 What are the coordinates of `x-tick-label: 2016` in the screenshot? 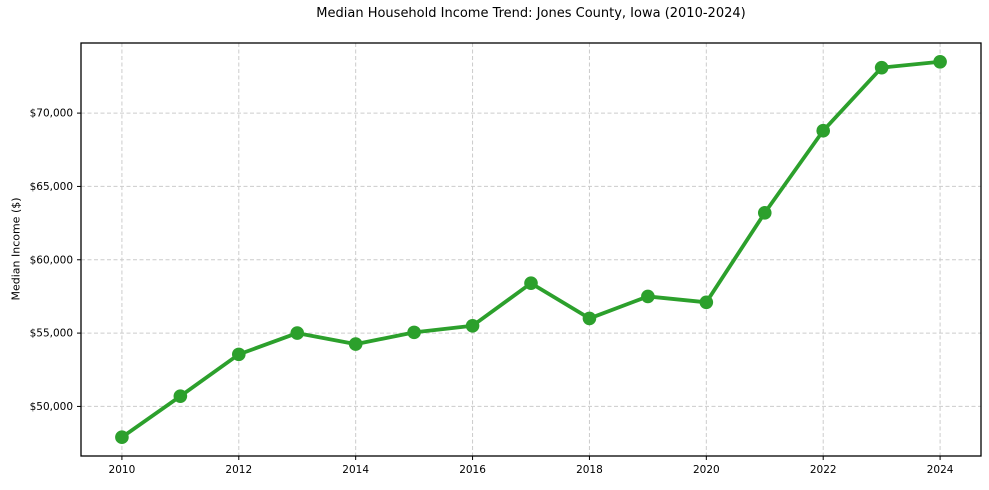 It's located at (472, 470).